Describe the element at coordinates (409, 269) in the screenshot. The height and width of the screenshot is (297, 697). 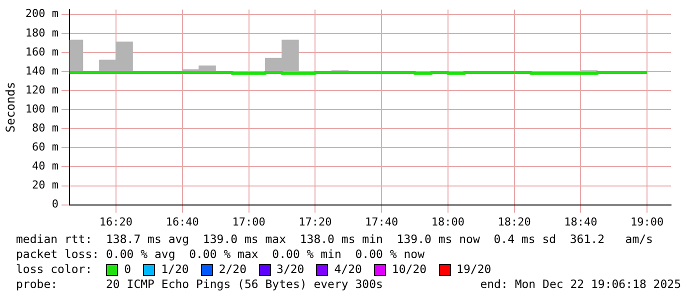
I see `legend-label: 10/20` at that location.